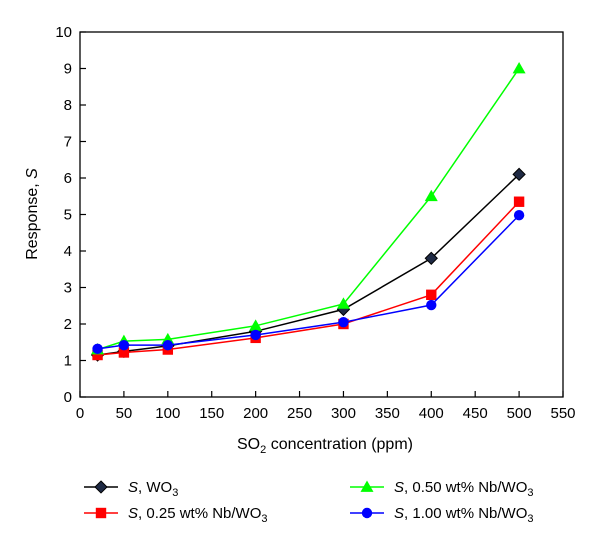  What do you see at coordinates (68, 251) in the screenshot?
I see `y-tick-label: 4` at bounding box center [68, 251].